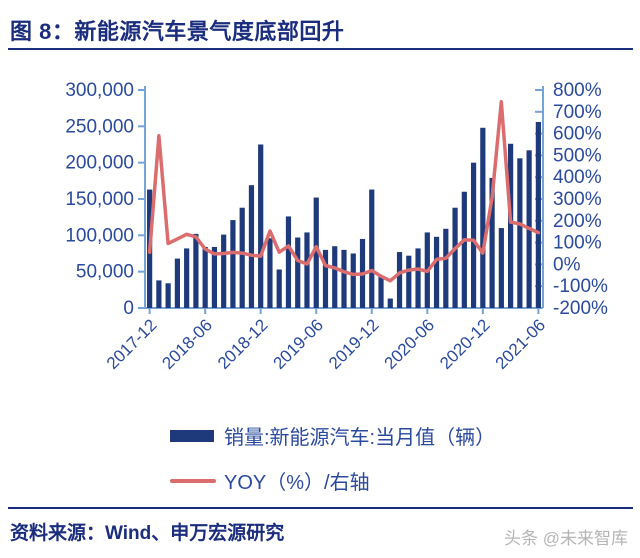 The width and height of the screenshot is (640, 558). I want to click on x-axis-tick-label: 2019-06, so click(299, 344).